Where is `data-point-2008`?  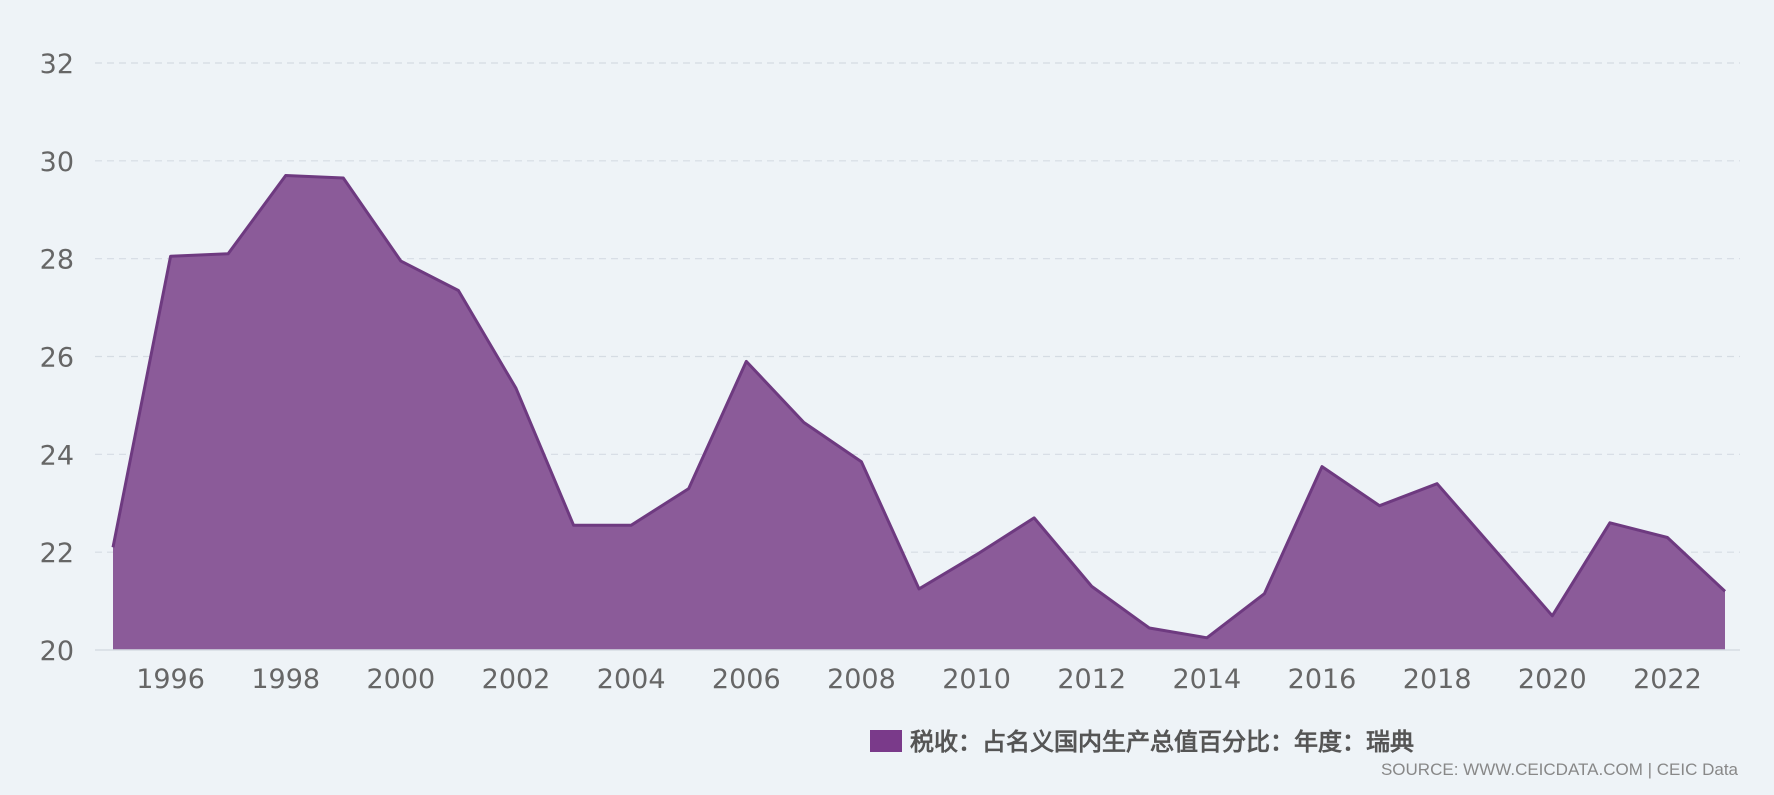
data-point-2008 is located at coordinates (861, 462).